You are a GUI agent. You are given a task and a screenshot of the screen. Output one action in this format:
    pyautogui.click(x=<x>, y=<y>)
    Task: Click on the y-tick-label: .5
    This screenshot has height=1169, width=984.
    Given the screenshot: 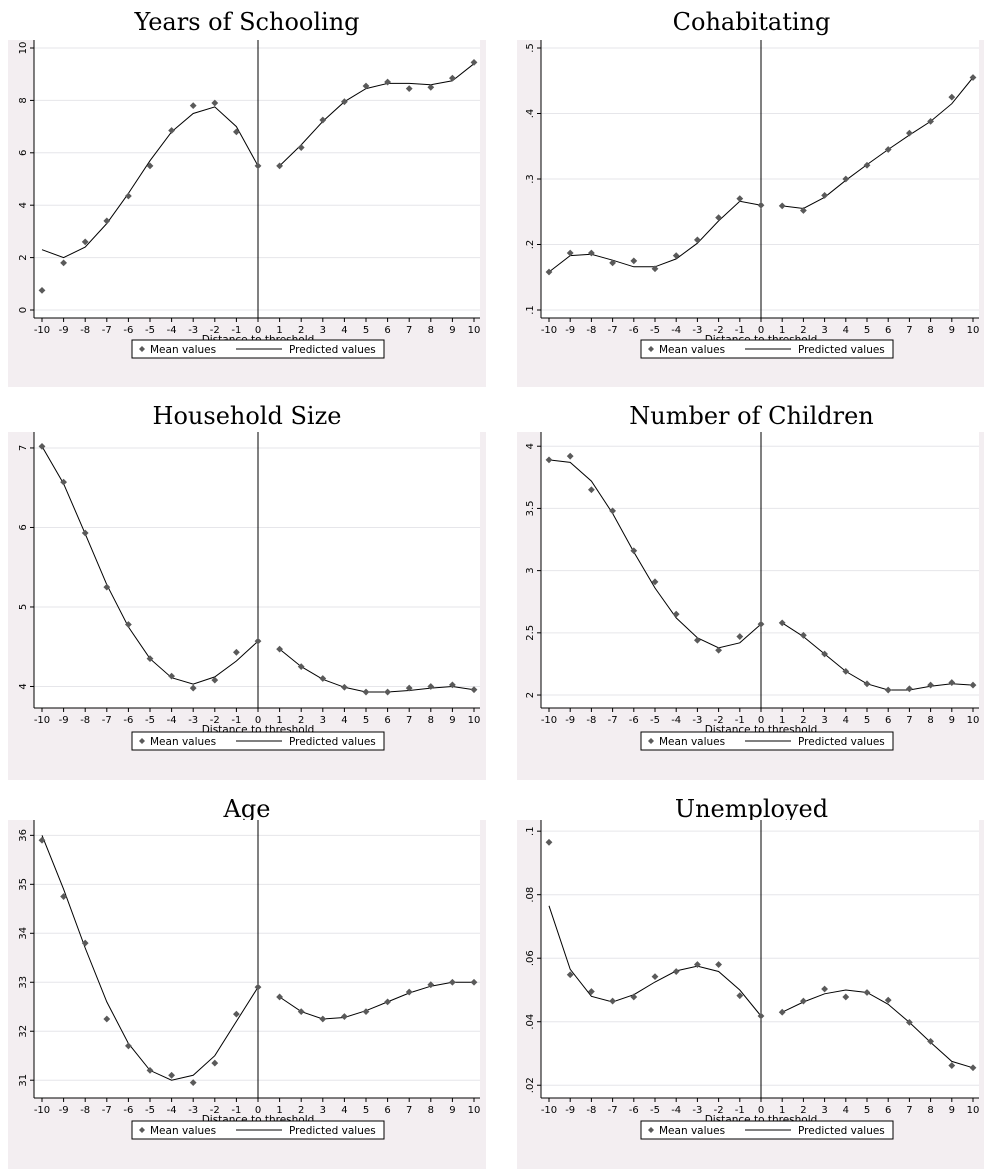 What is the action you would take?
    pyautogui.click(x=530, y=48)
    